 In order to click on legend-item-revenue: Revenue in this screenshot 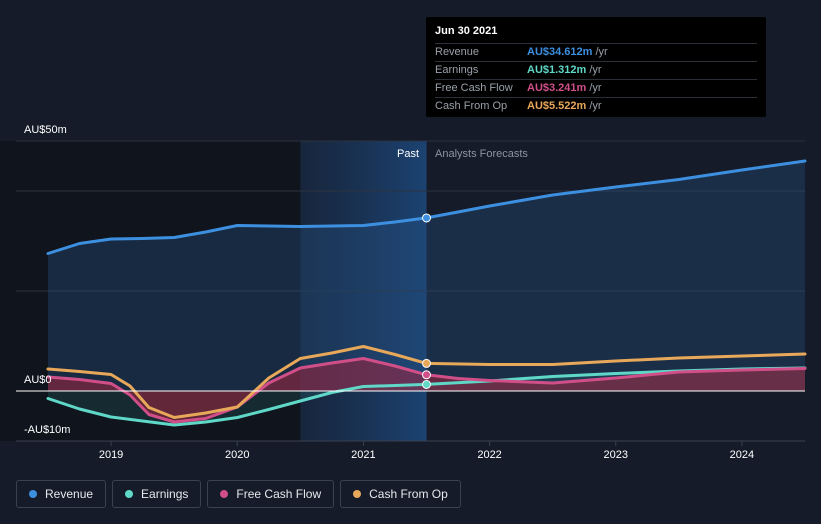, I will do `click(61, 494)`.